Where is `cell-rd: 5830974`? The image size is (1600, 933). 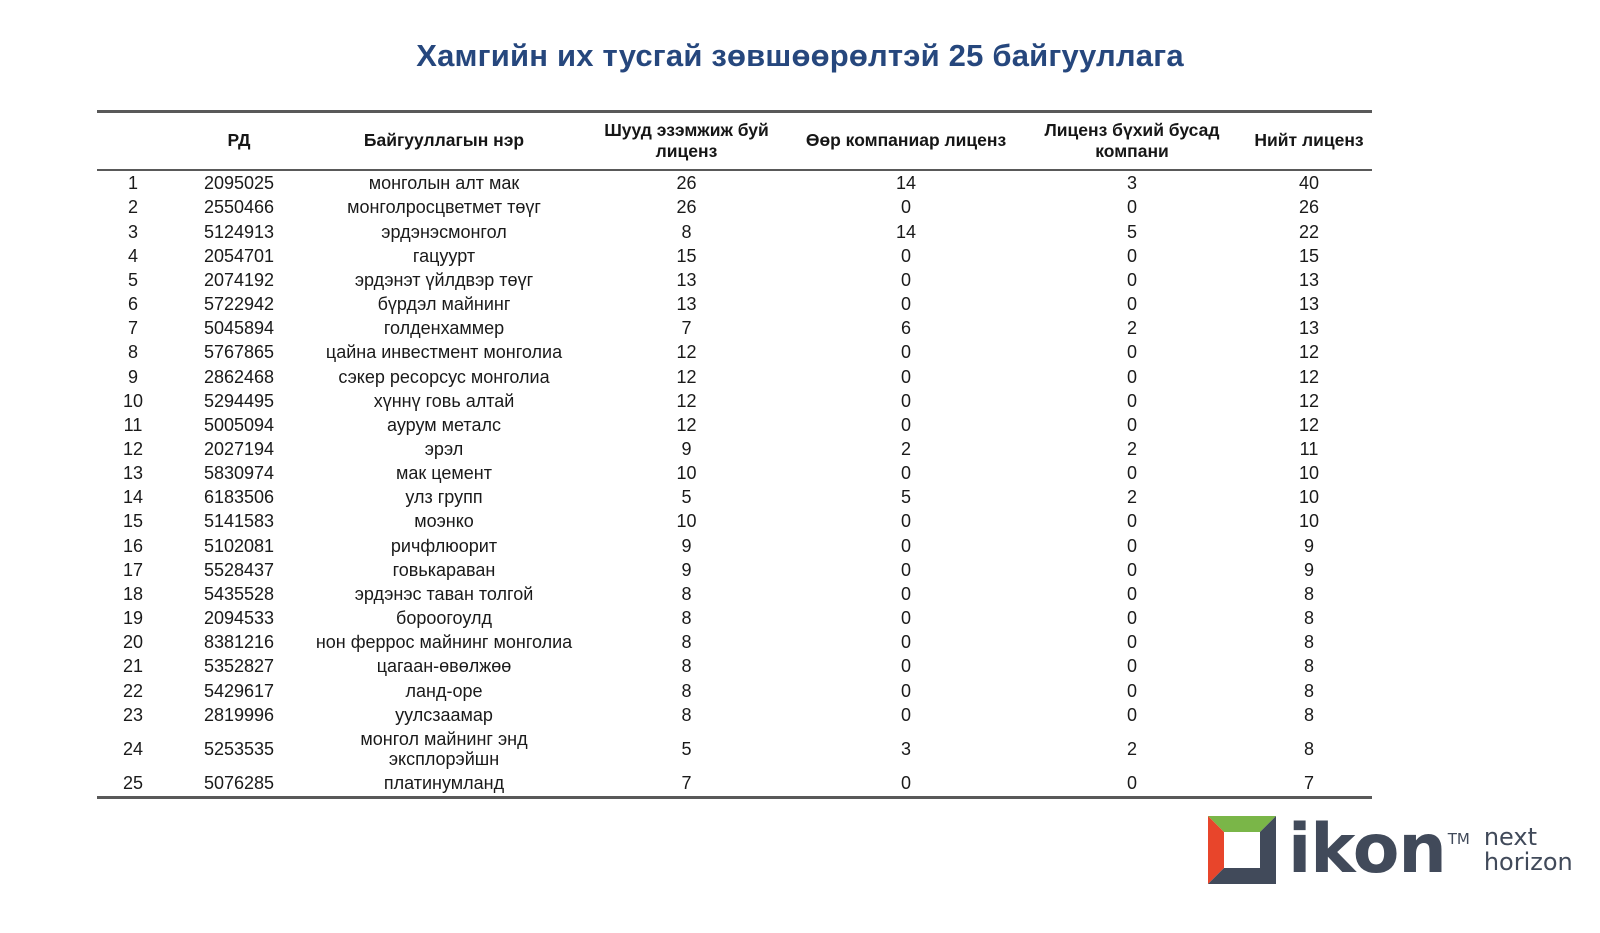 cell-rd: 5830974 is located at coordinates (239, 473).